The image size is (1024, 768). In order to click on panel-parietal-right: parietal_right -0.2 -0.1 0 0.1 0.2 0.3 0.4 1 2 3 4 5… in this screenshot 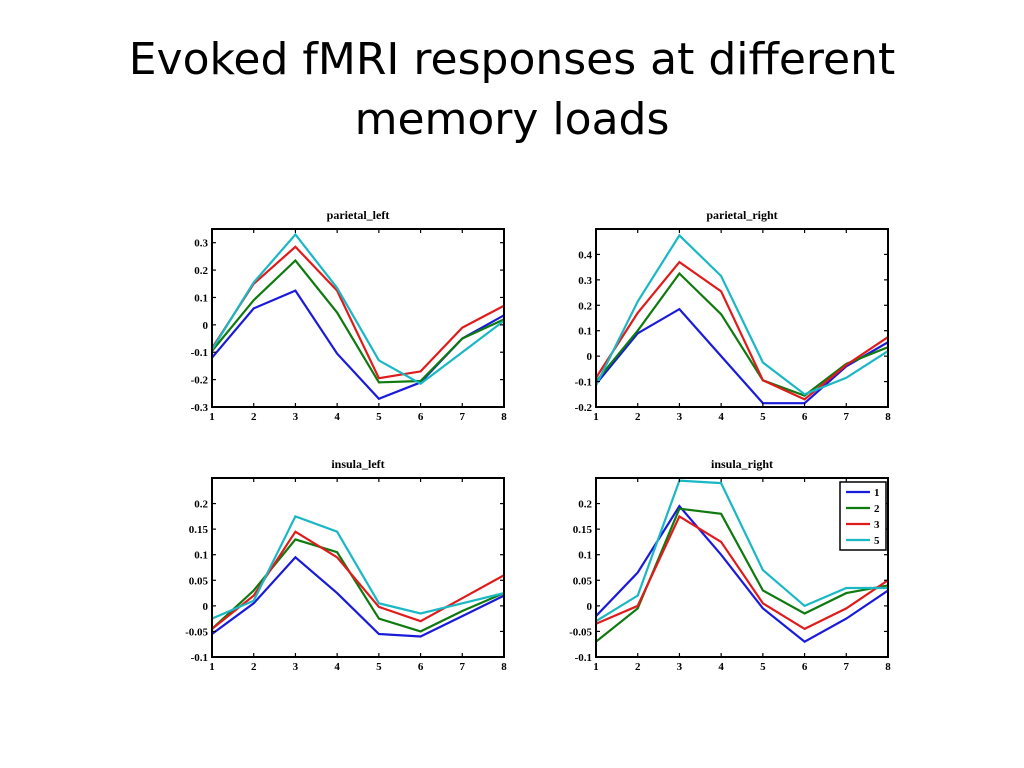, I will do `click(733, 315)`.